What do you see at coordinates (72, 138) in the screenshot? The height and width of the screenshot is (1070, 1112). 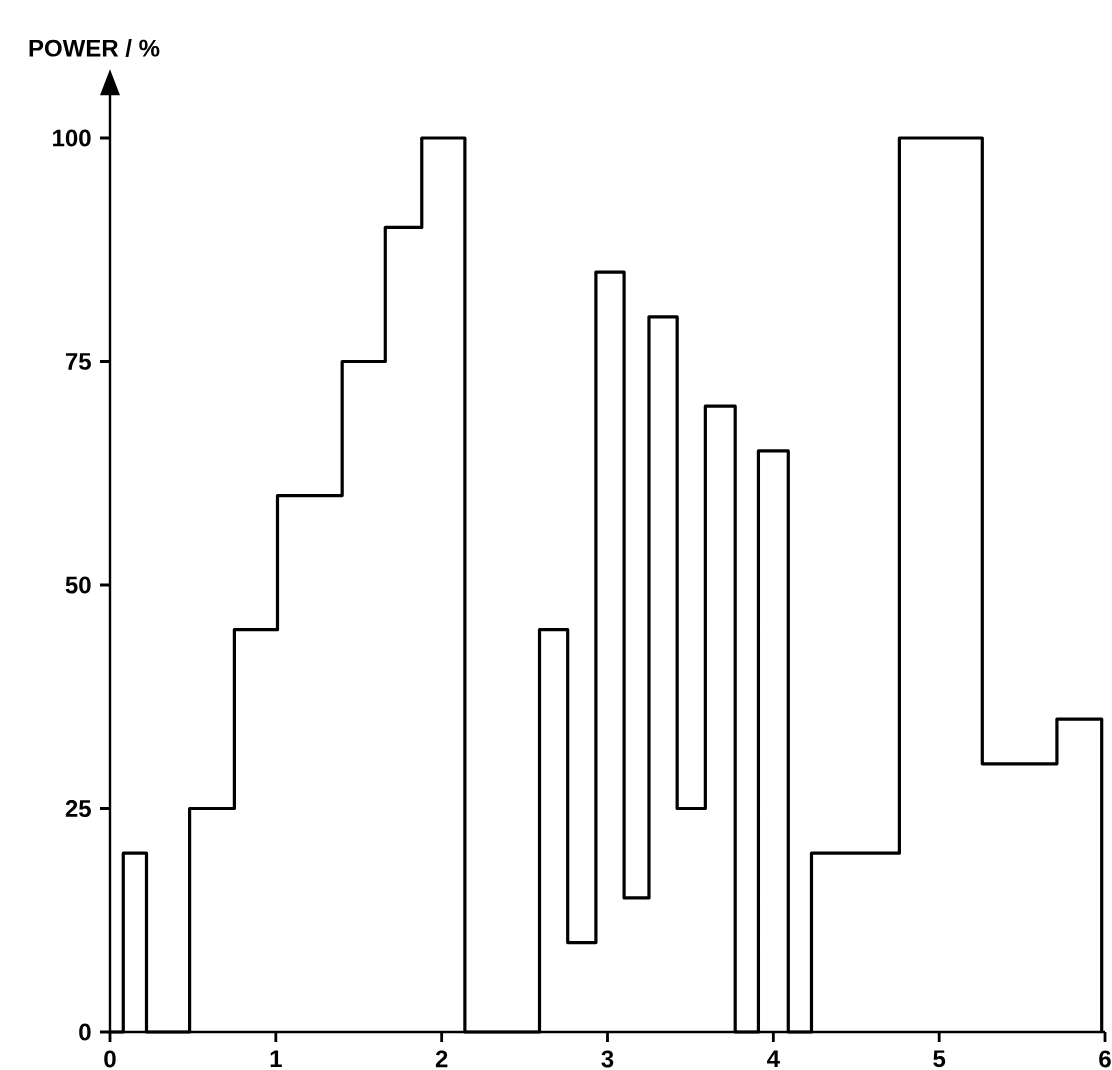 I see `y-tick-label: 100` at bounding box center [72, 138].